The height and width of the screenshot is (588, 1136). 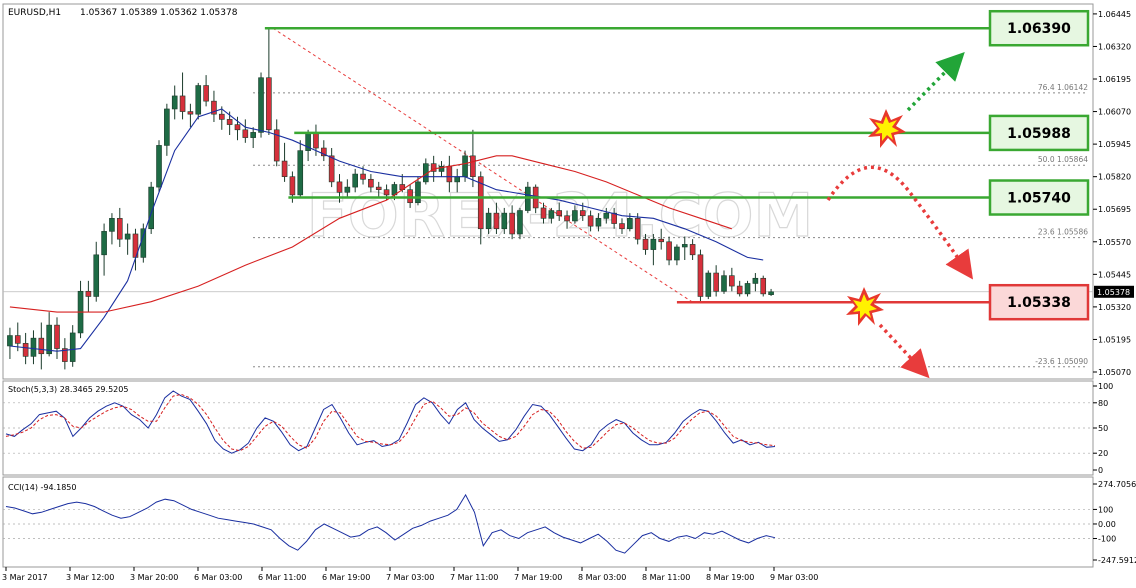 I want to click on fib-level-label: -23.6 1.05090, so click(x=1061, y=361).